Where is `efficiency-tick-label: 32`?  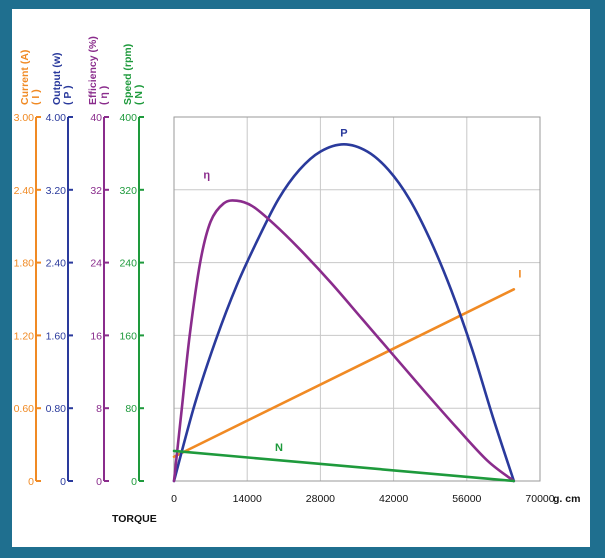
efficiency-tick-label: 32 is located at coordinates (96, 191).